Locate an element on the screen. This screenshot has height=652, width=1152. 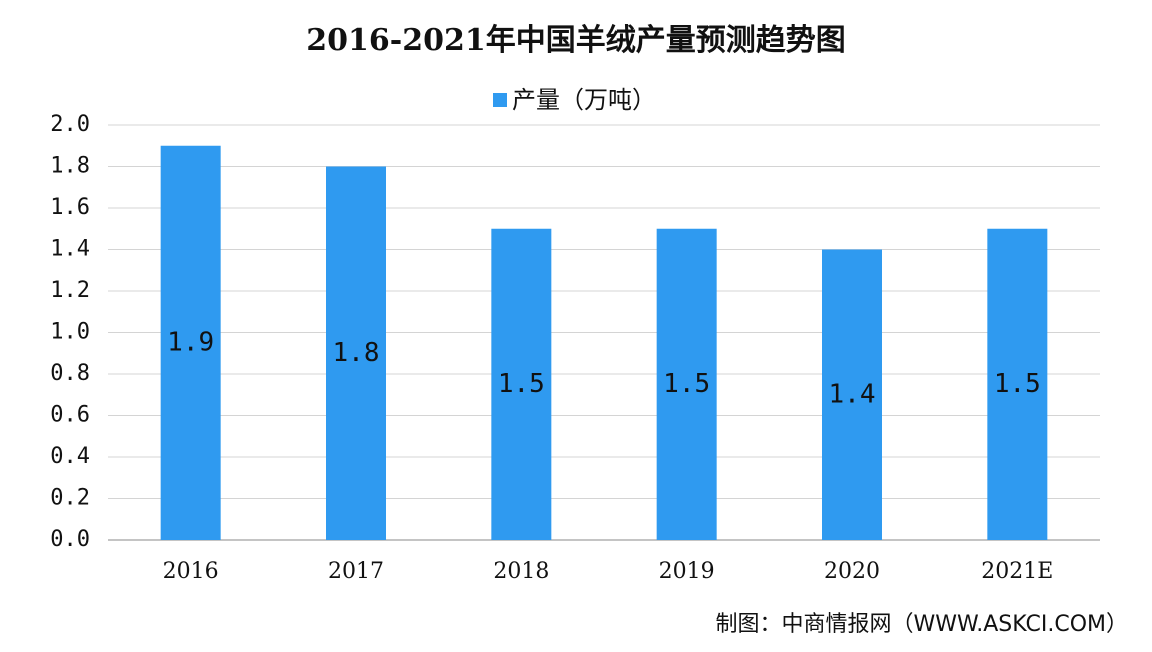
source-note: 制图：中商情报网（WWW.ASKCI.COM） is located at coordinates (922, 624).